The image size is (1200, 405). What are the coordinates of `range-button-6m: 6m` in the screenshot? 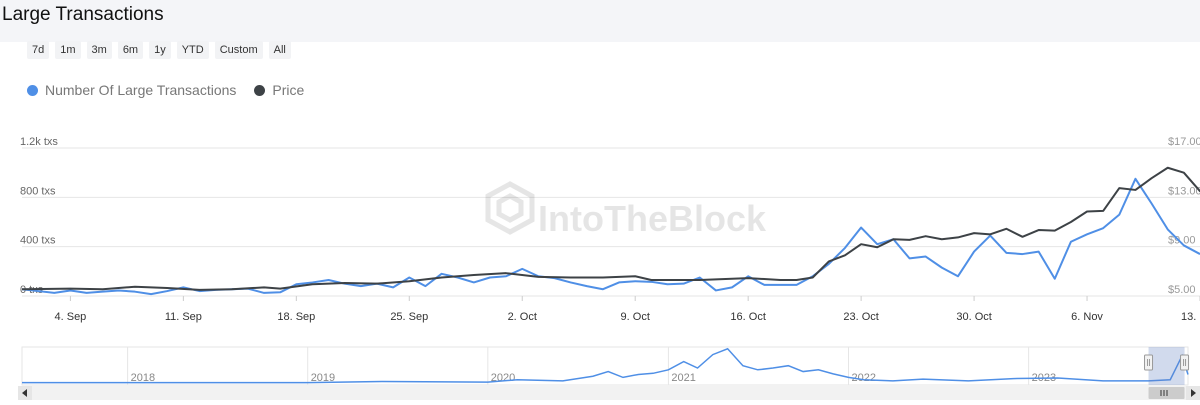 It's located at (130, 50).